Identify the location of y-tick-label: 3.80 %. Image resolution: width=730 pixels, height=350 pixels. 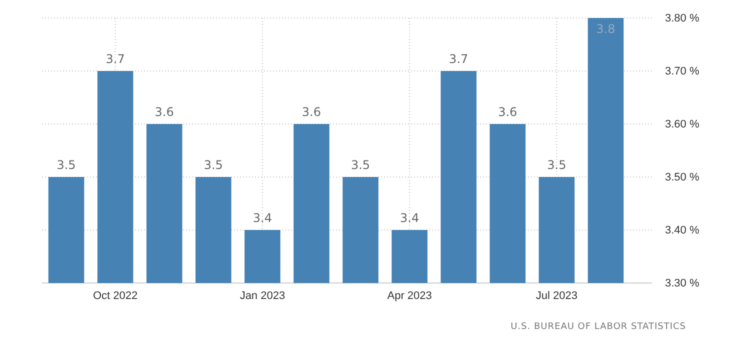
(682, 18).